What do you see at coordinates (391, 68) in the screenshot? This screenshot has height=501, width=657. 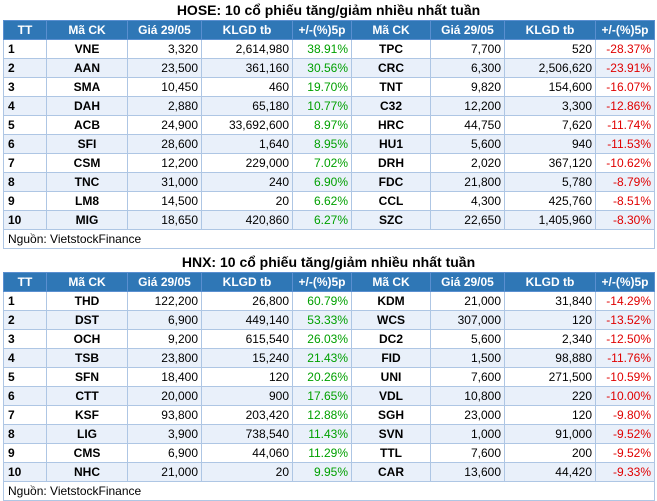 I see `loser-code: CRC` at bounding box center [391, 68].